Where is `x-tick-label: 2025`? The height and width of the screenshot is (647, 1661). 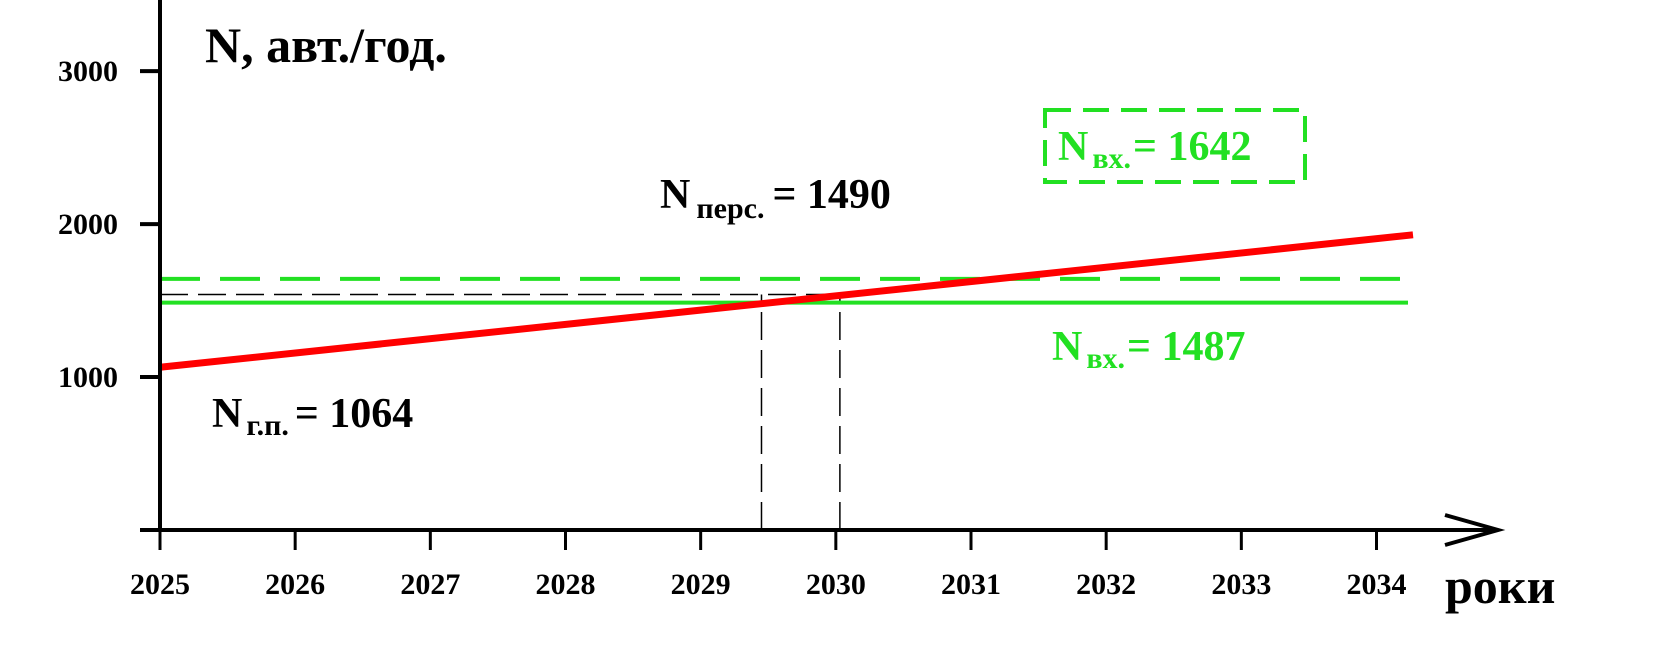 x-tick-label: 2025 is located at coordinates (160, 584).